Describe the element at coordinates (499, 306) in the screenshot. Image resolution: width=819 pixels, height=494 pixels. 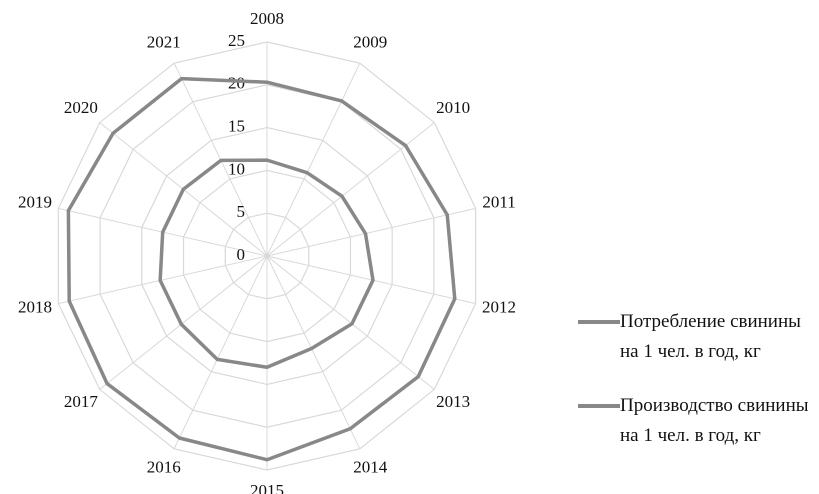
I see `category-label: 2012` at that location.